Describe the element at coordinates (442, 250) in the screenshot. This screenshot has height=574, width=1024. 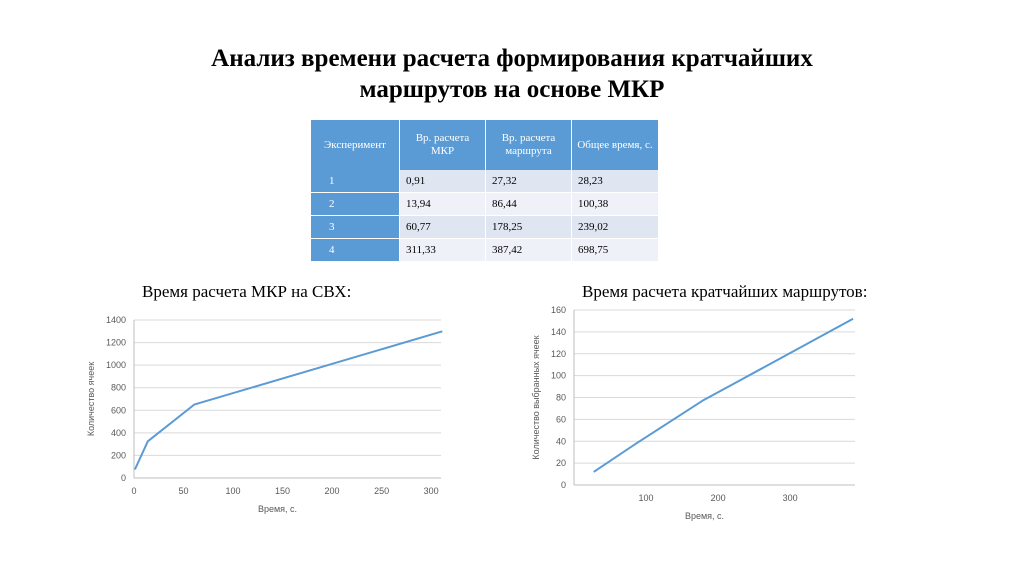
I see `cell-mkr-time: 311,33` at that location.